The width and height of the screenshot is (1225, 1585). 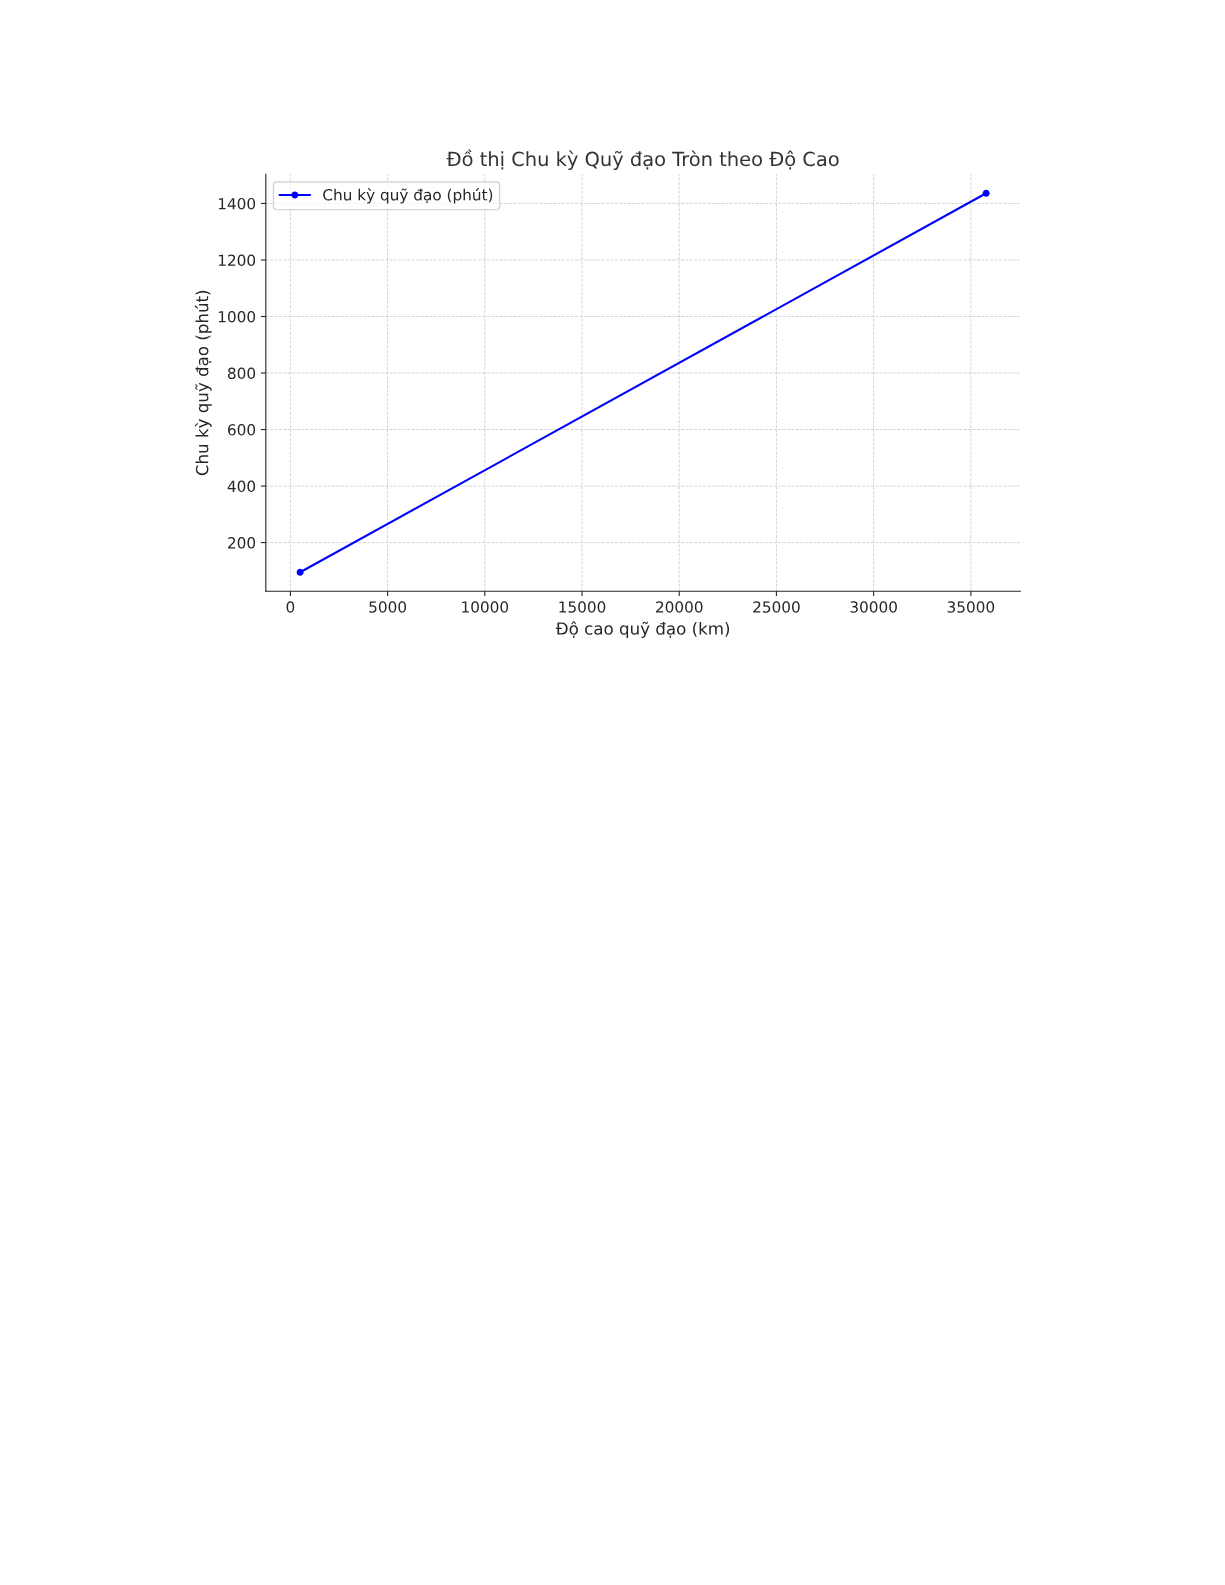 What do you see at coordinates (290, 607) in the screenshot?
I see `x-tick-label: 0` at bounding box center [290, 607].